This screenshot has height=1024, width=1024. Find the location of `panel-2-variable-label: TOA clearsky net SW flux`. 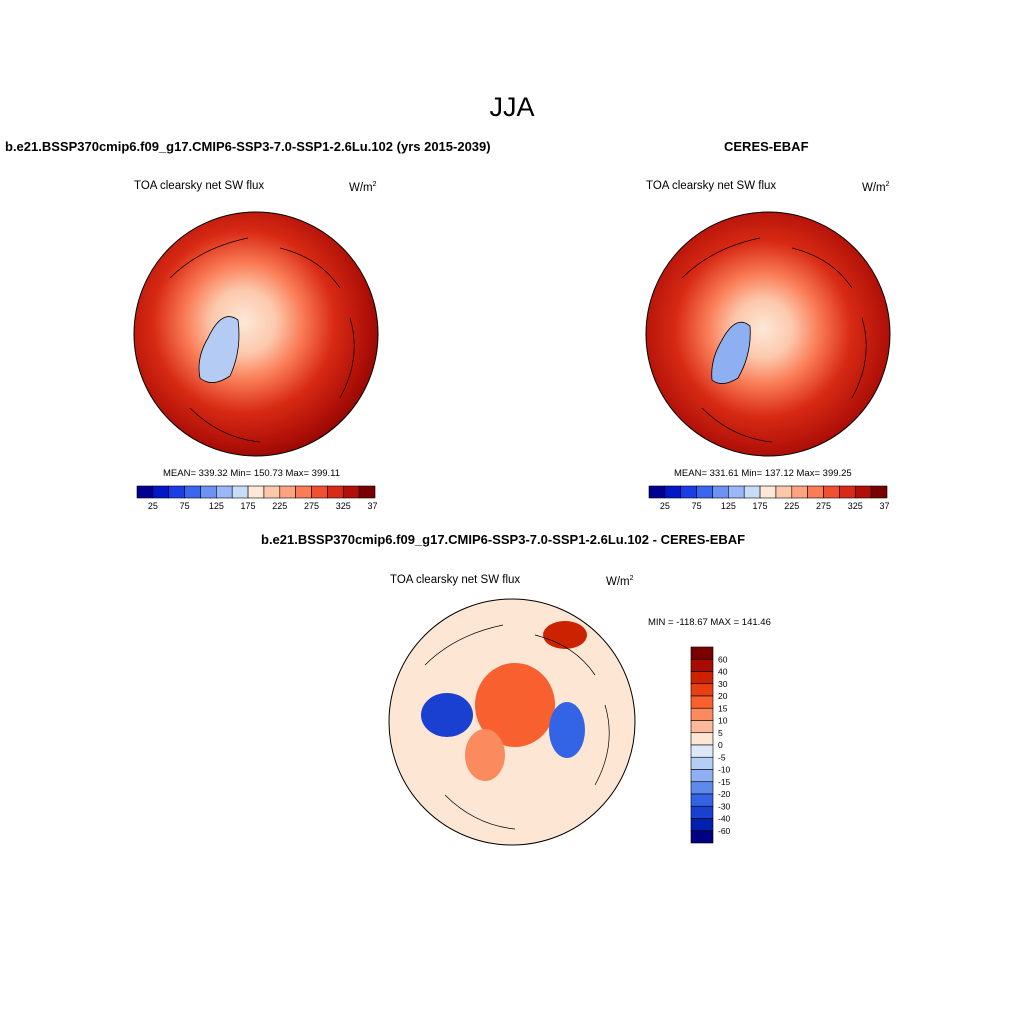

panel-2-variable-label: TOA clearsky net SW flux is located at coordinates (711, 186).